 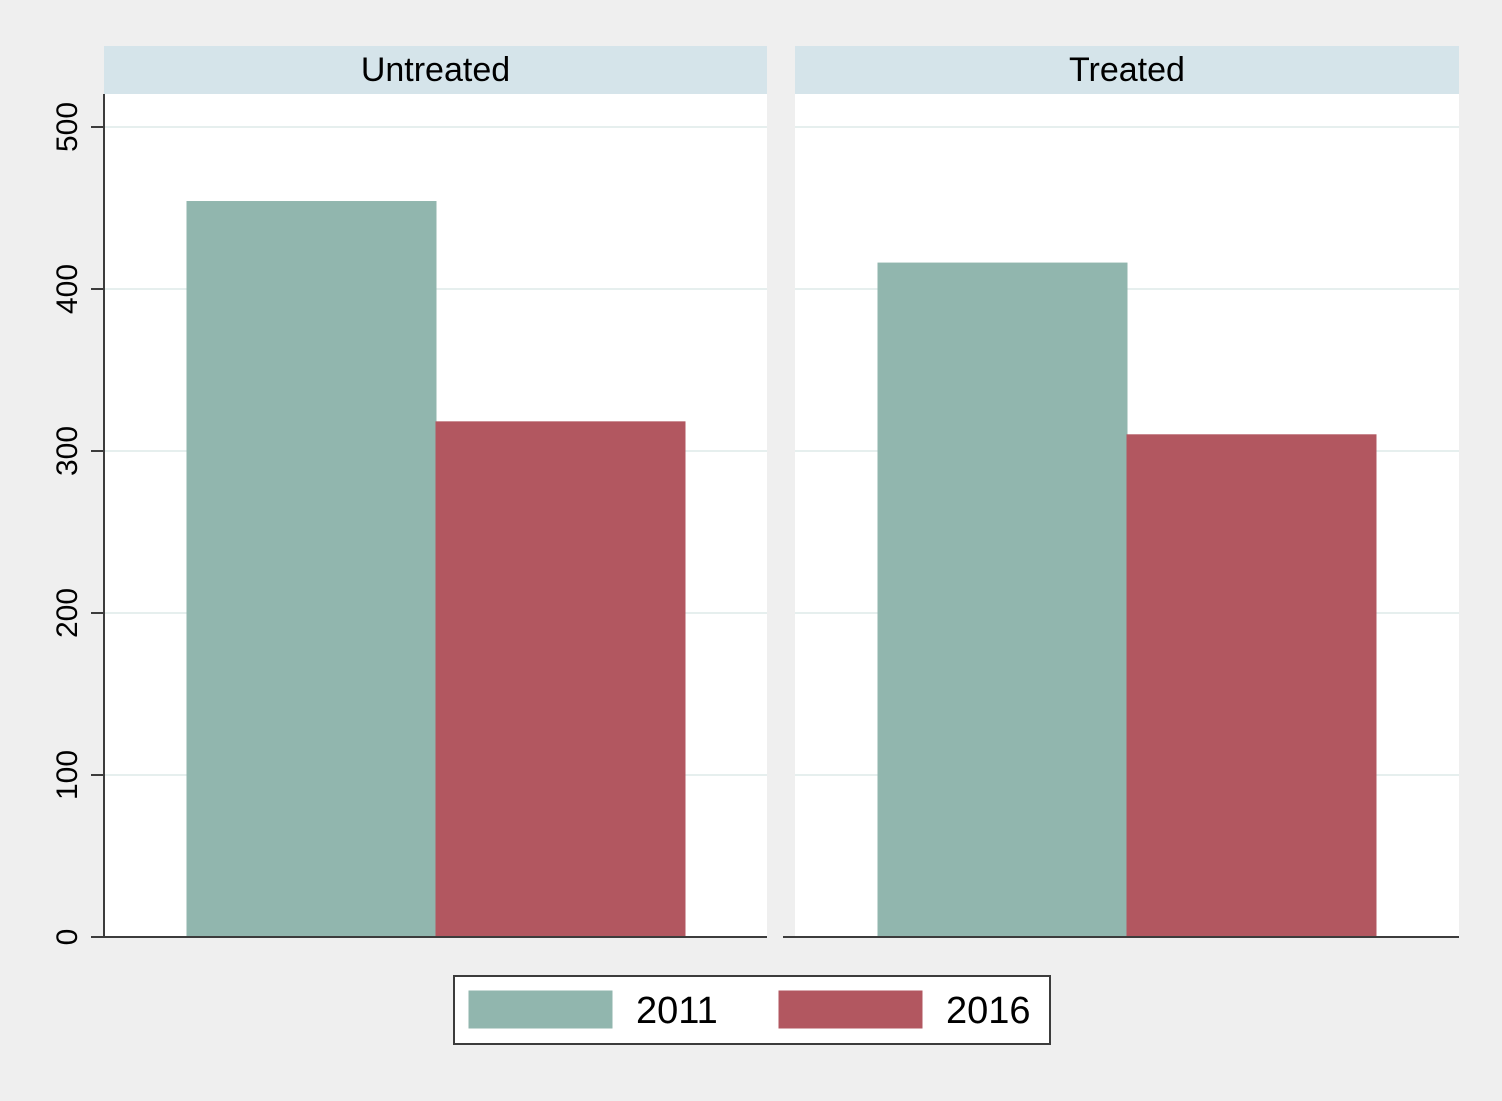 What do you see at coordinates (67, 613) in the screenshot?
I see `y-tick-label: 200` at bounding box center [67, 613].